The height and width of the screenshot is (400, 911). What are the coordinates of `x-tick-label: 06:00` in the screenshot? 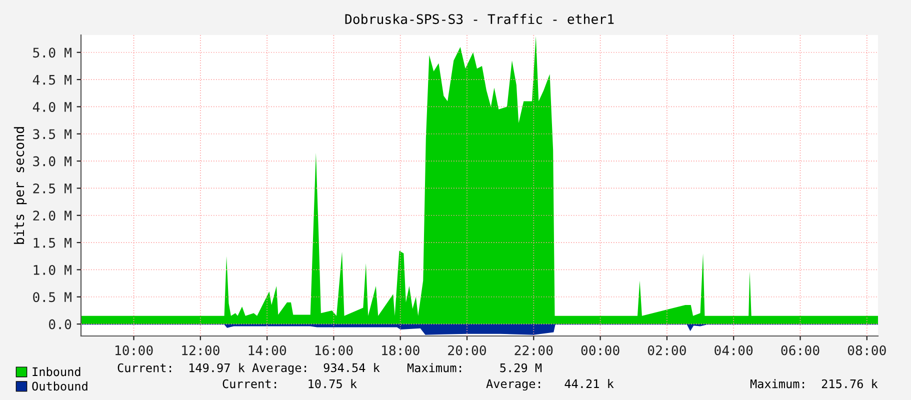 It's located at (800, 350).